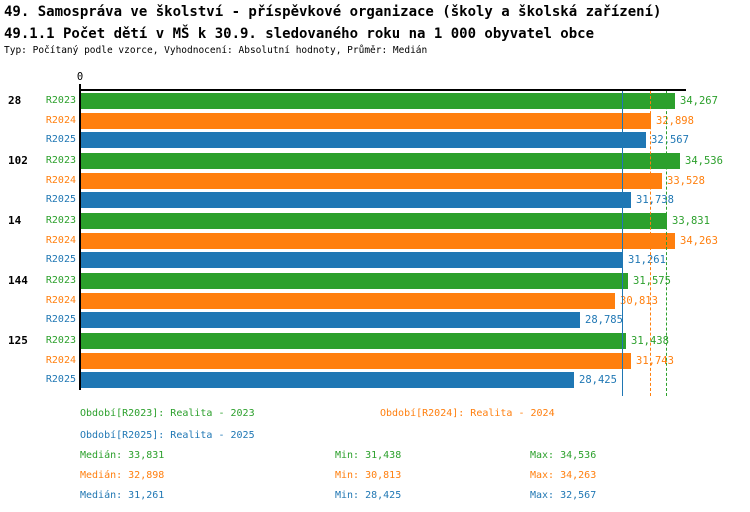 The width and height of the screenshot is (750, 512). What do you see at coordinates (371, 181) in the screenshot?
I see `bar-102-r2024` at bounding box center [371, 181].